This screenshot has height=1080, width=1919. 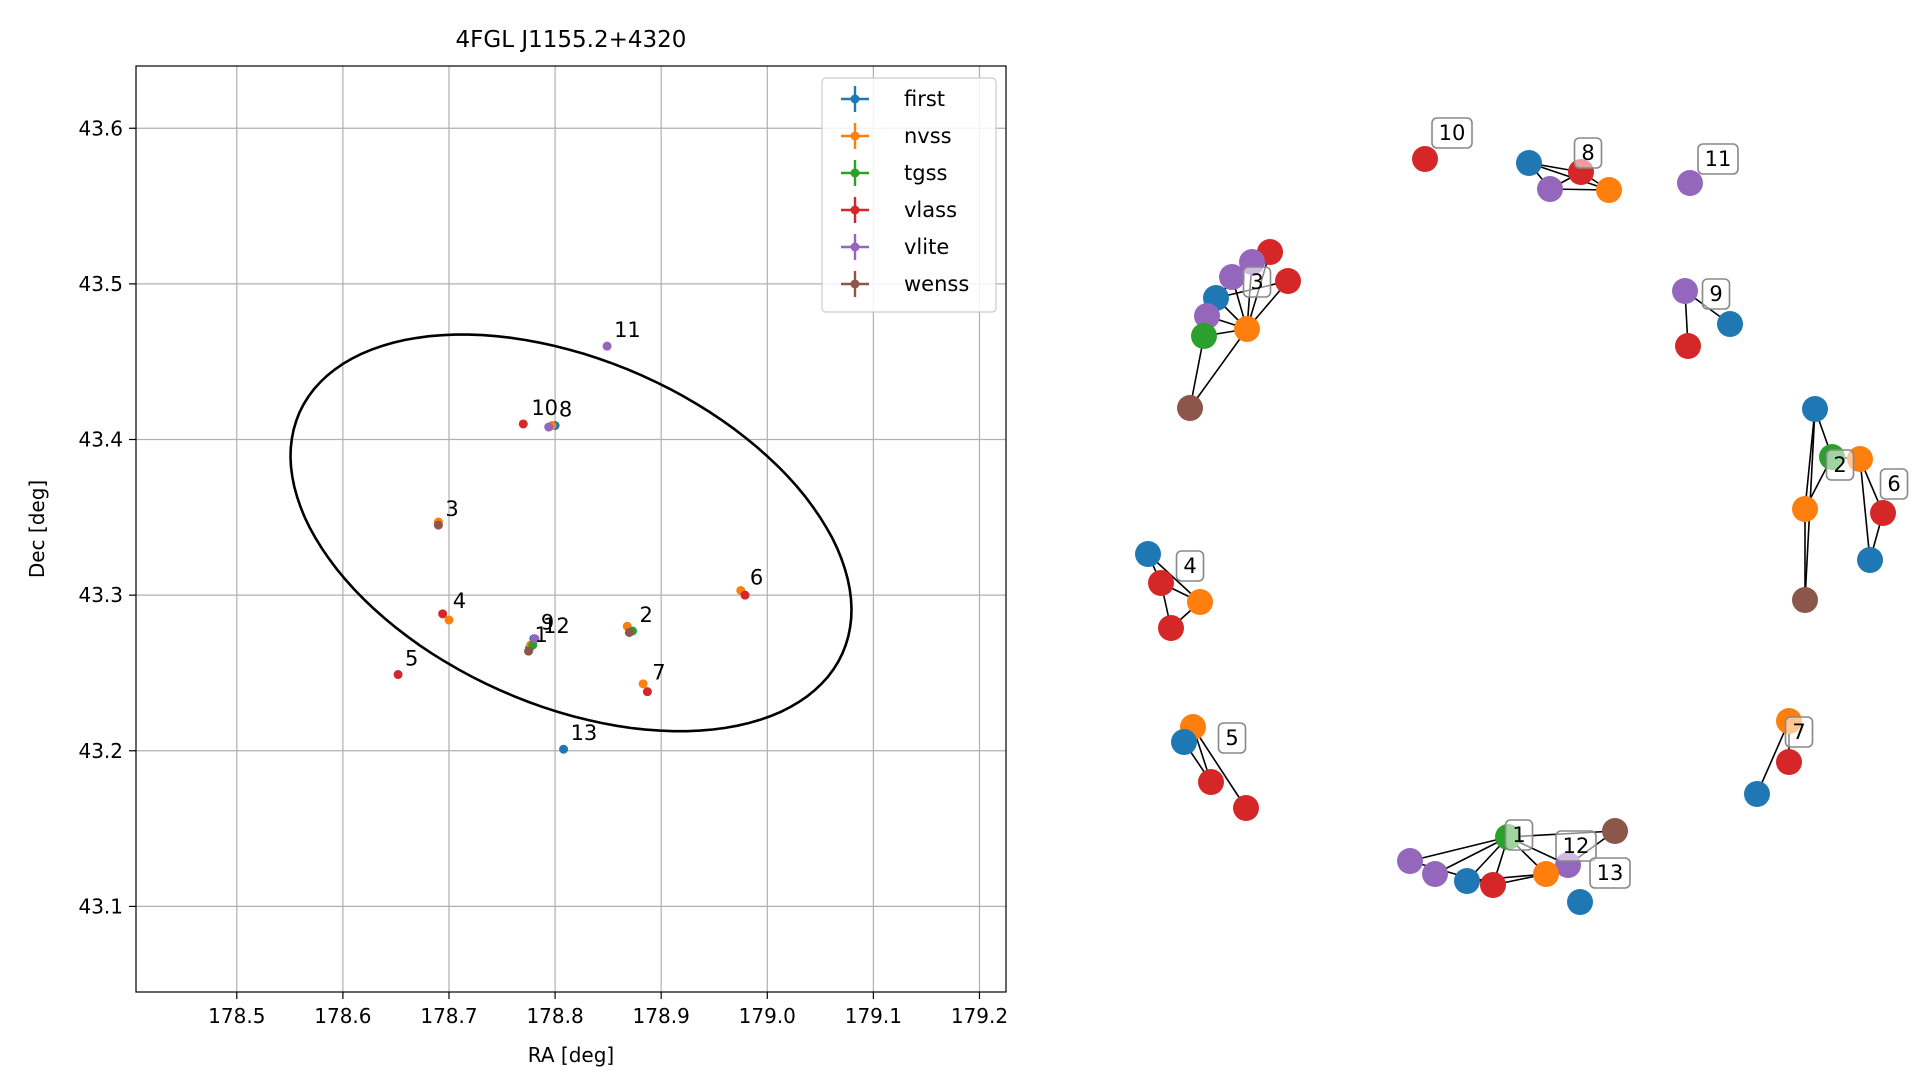 I want to click on x-tick-label: 178.8, so click(x=554, y=1016).